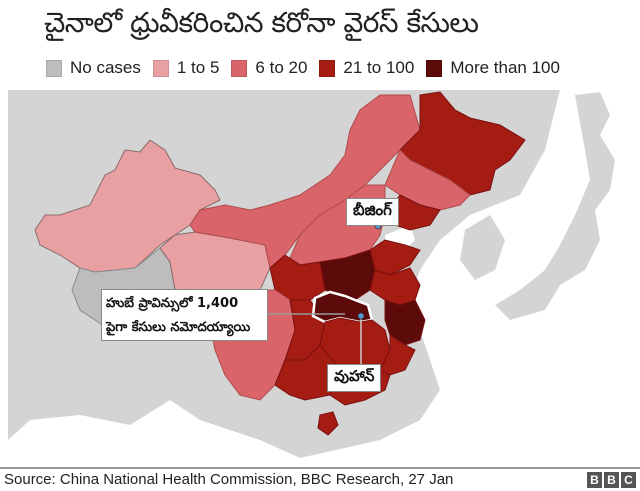 This screenshot has height=491, width=640. Describe the element at coordinates (505, 67) in the screenshot. I see `legend-label: More than 100` at that location.